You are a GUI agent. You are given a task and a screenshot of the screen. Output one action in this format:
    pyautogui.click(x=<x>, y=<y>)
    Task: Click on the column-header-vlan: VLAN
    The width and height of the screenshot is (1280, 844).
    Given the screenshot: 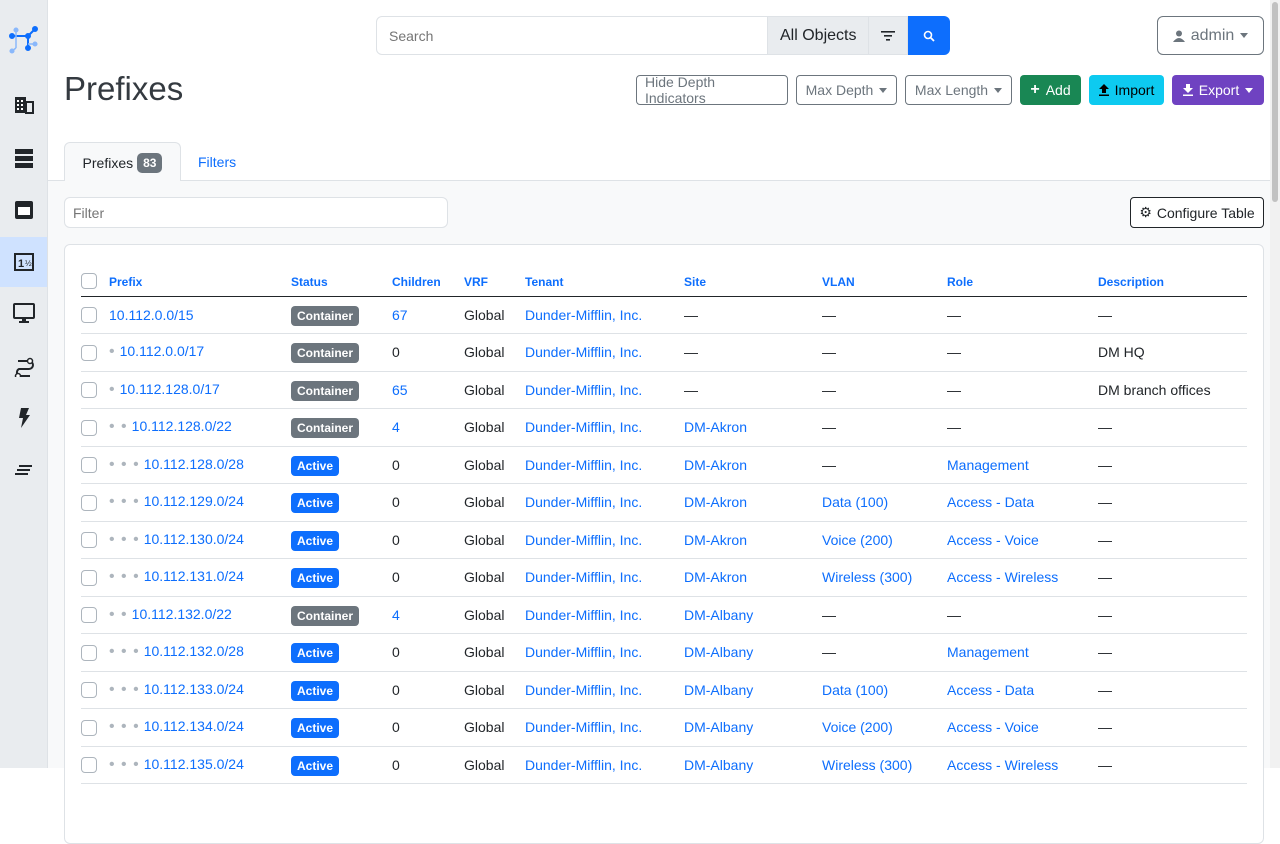 What is the action you would take?
    pyautogui.click(x=884, y=281)
    